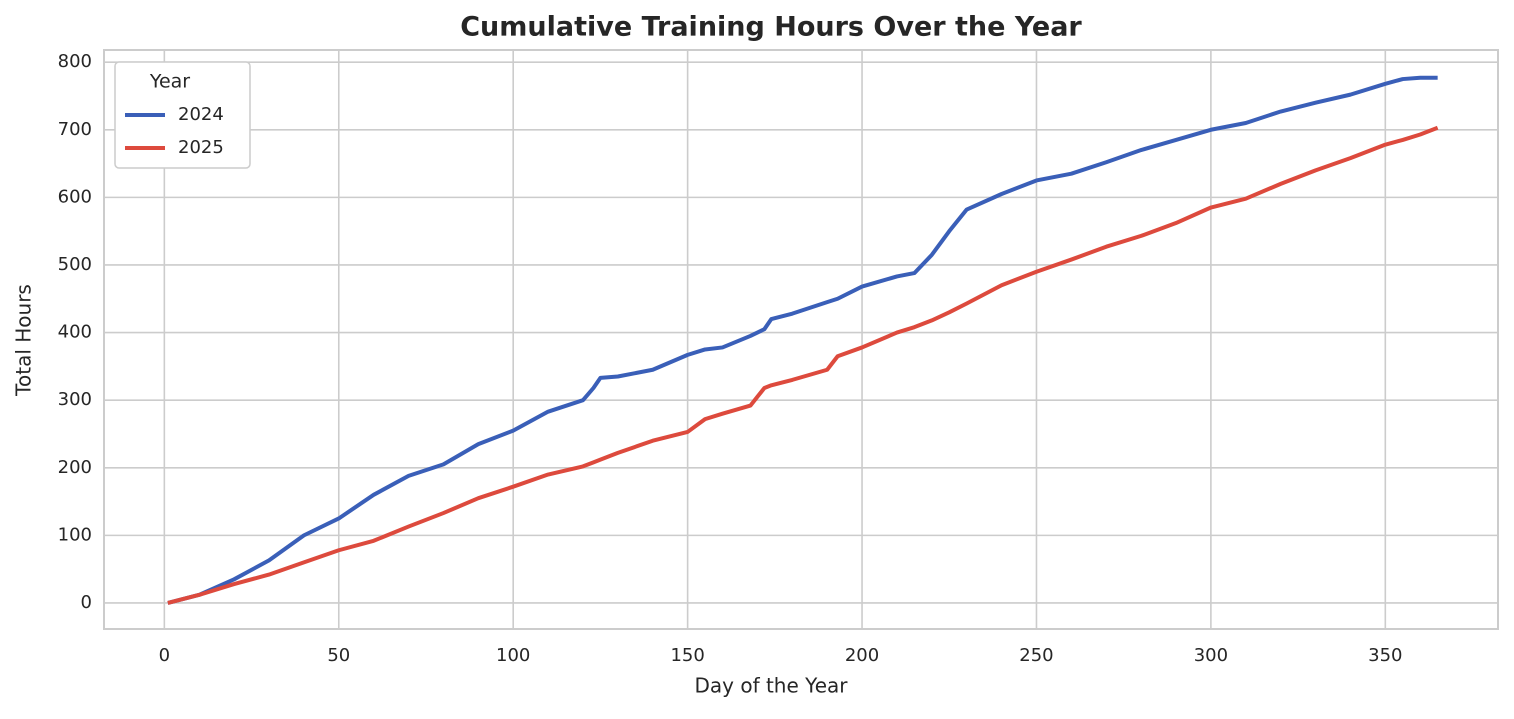  What do you see at coordinates (75, 196) in the screenshot?
I see `y-tick-label: 600` at bounding box center [75, 196].